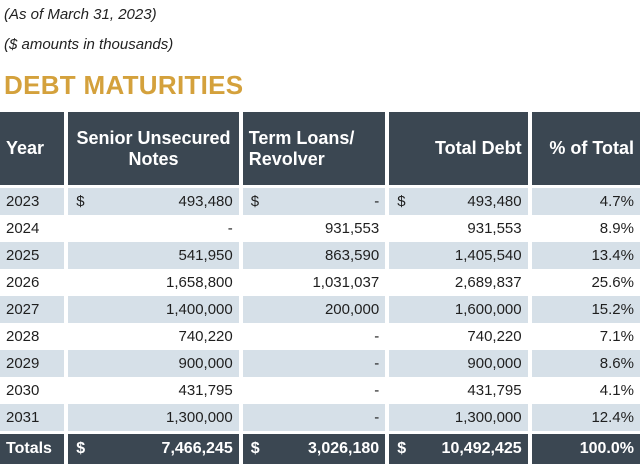 The height and width of the screenshot is (464, 640). What do you see at coordinates (205, 255) in the screenshot?
I see `senior-value: 541,950` at bounding box center [205, 255].